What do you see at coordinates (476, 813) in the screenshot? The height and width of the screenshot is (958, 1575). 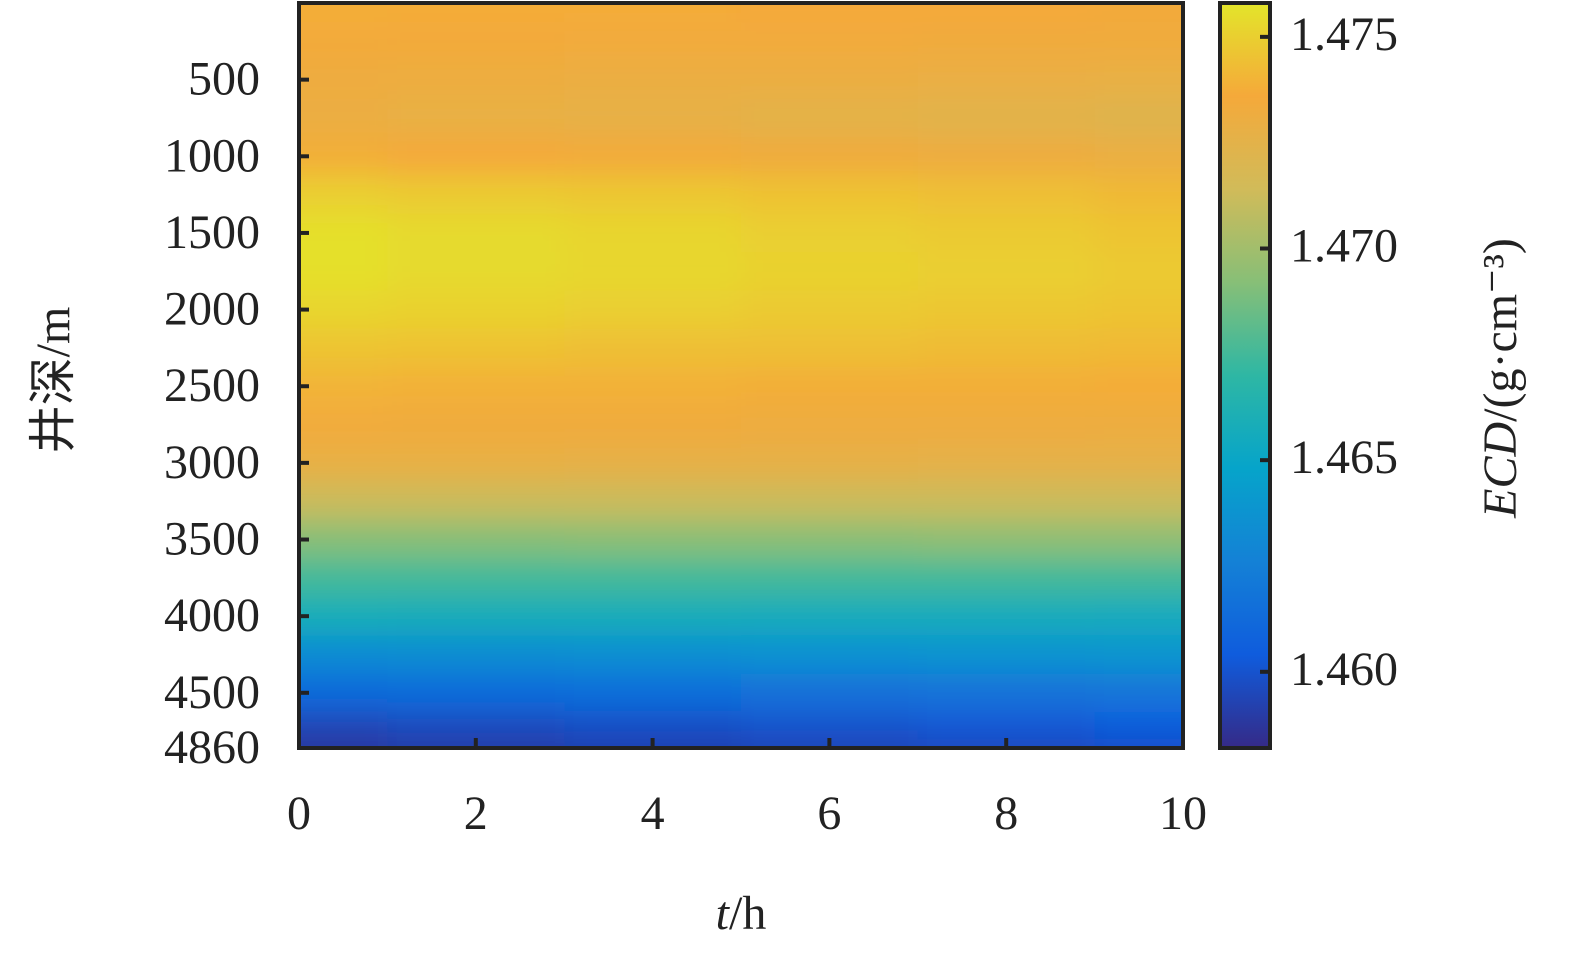 I see `x-tick-label: 2` at bounding box center [476, 813].